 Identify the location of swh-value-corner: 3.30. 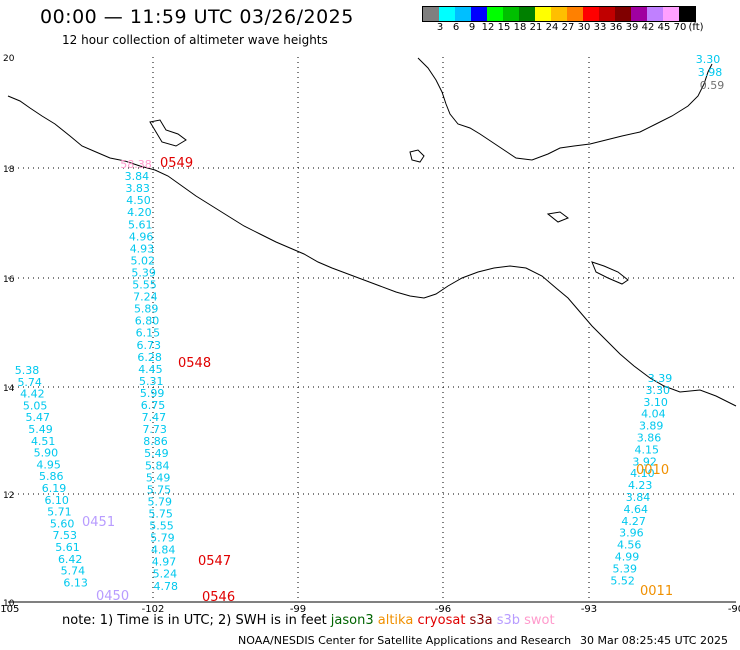
(708, 59).